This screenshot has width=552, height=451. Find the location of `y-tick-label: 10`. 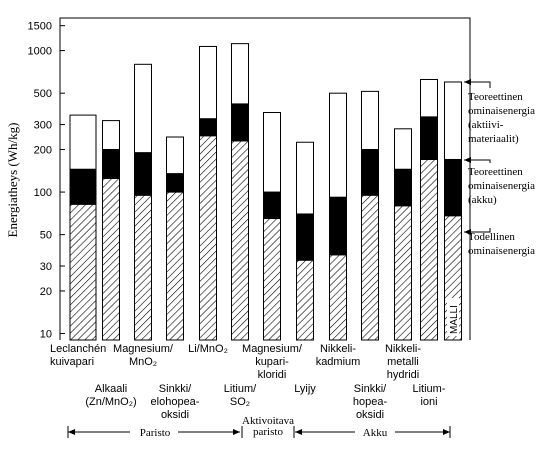

y-tick-label: 10 is located at coordinates (46, 335).